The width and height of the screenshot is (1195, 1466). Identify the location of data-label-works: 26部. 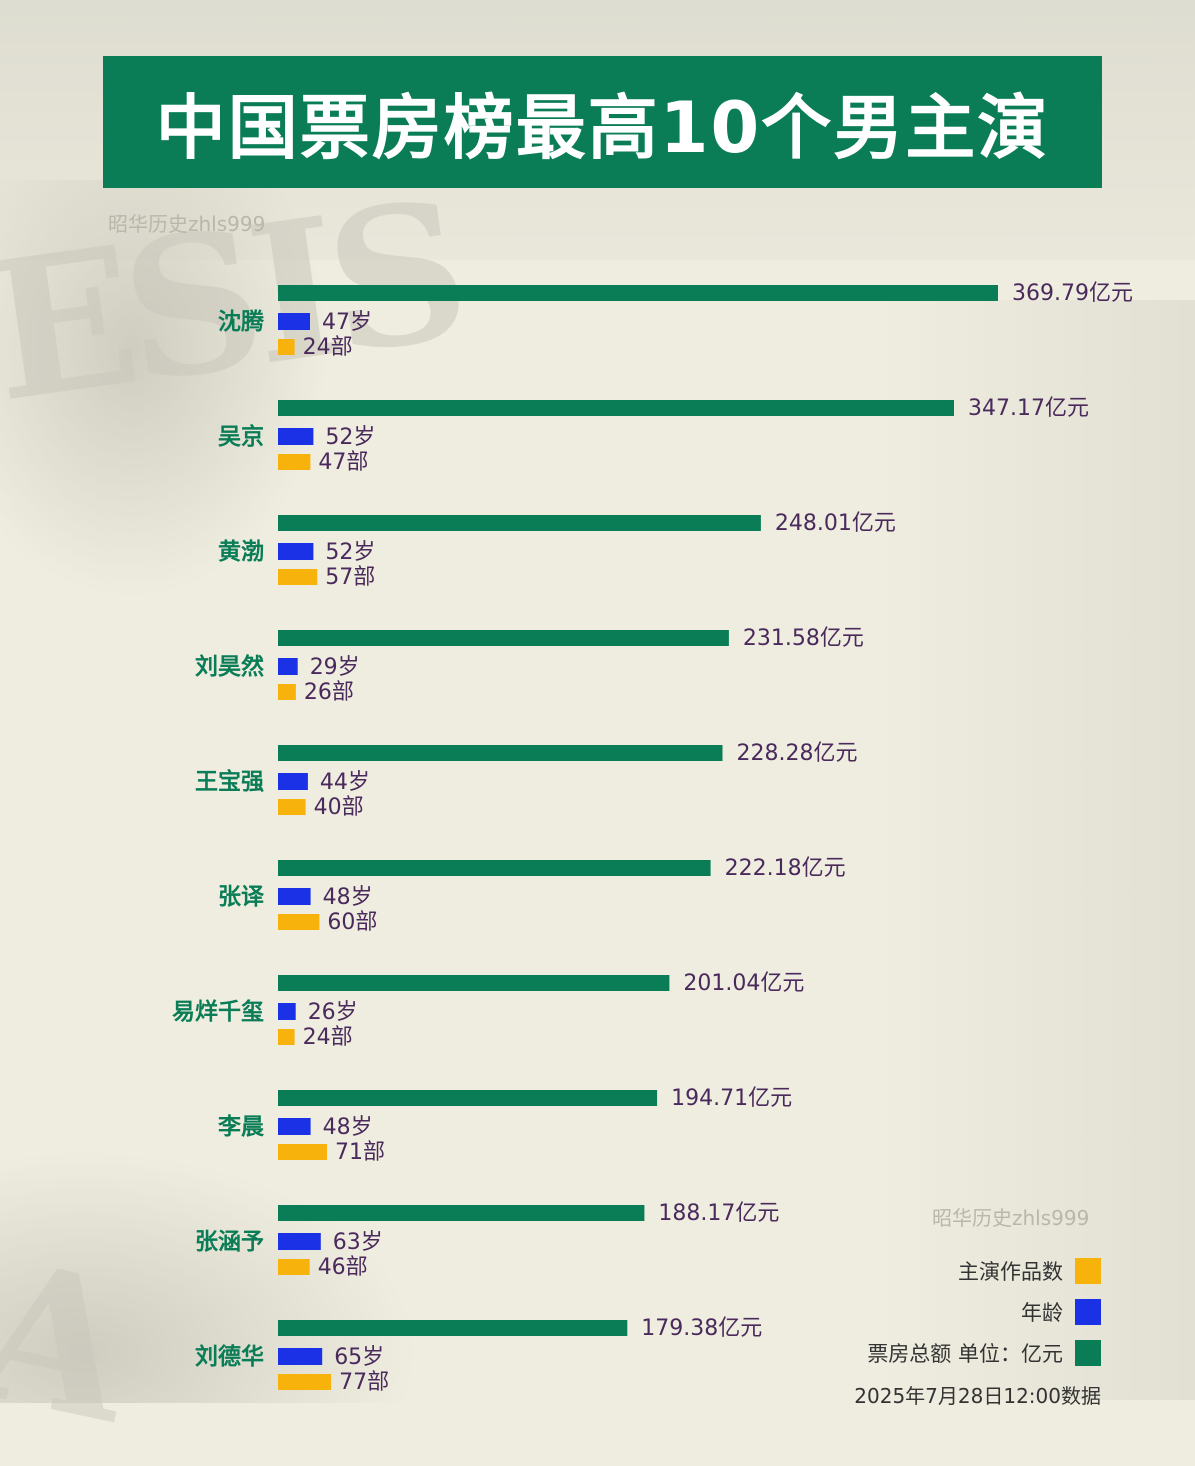
(329, 692).